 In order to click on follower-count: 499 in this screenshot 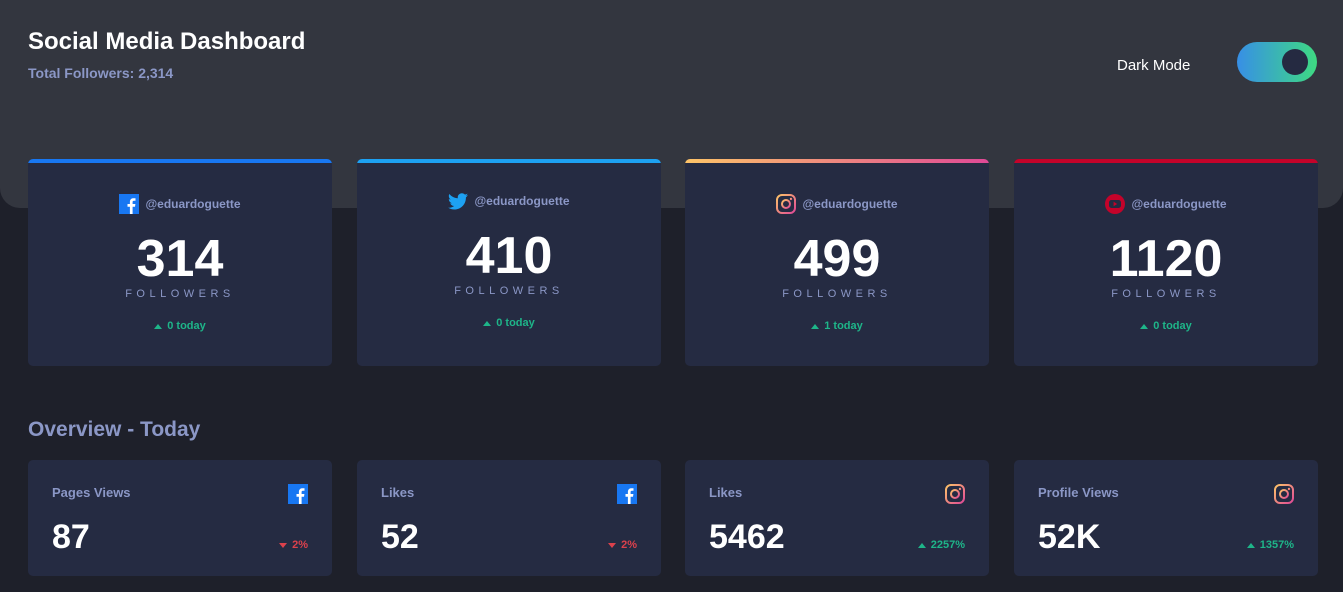, I will do `click(837, 259)`.